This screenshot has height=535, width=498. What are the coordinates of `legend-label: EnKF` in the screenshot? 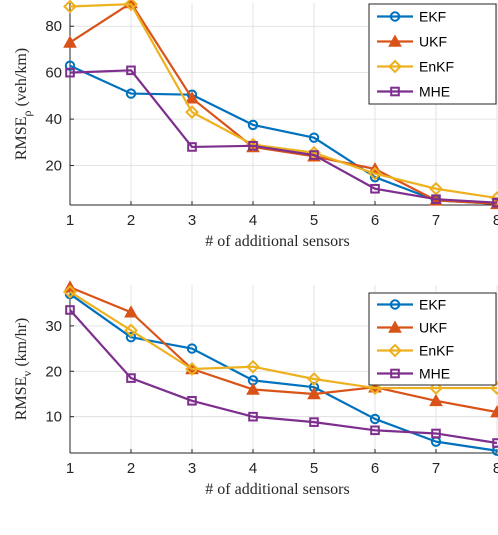 It's located at (436, 351).